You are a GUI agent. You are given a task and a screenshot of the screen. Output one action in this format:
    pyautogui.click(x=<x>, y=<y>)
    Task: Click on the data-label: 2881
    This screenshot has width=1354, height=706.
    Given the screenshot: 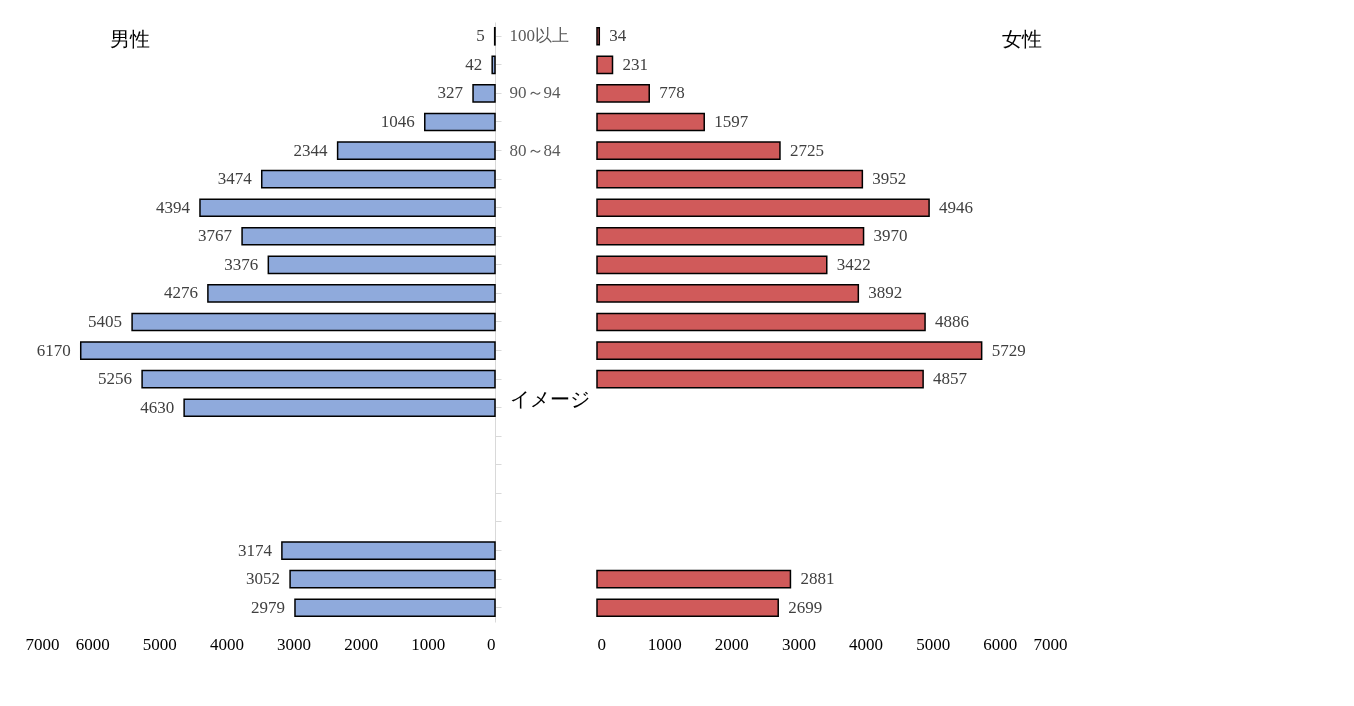 What is the action you would take?
    pyautogui.click(x=817, y=579)
    